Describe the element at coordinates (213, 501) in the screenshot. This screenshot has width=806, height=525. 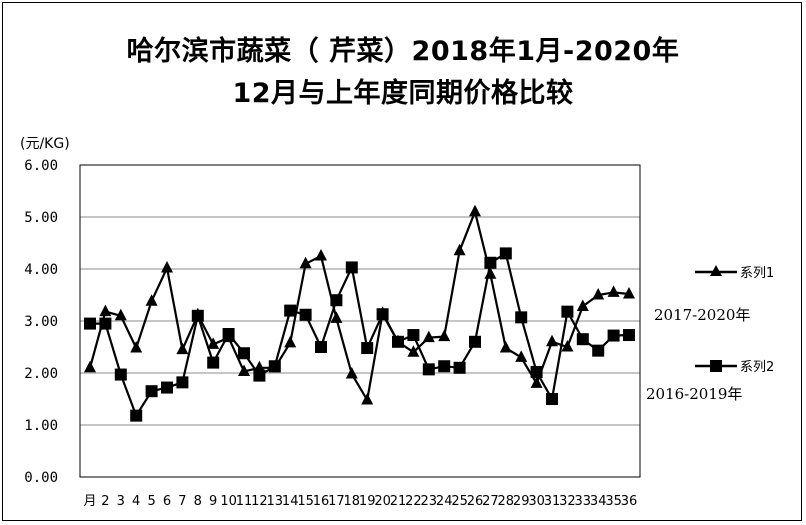
I see `x-tick-label: 9` at that location.